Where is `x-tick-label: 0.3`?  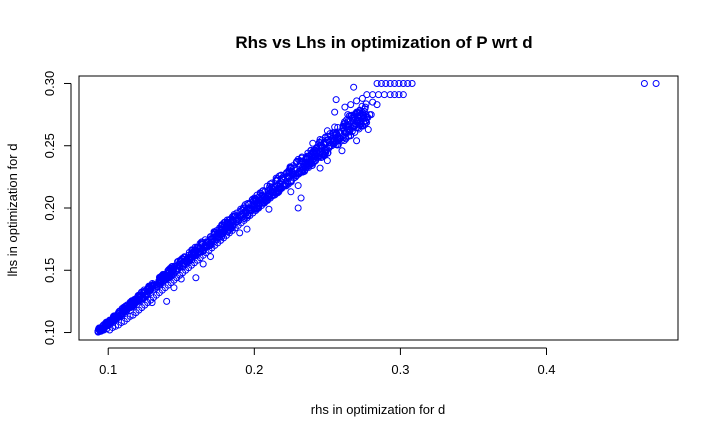 x-tick-label: 0.3 is located at coordinates (400, 369).